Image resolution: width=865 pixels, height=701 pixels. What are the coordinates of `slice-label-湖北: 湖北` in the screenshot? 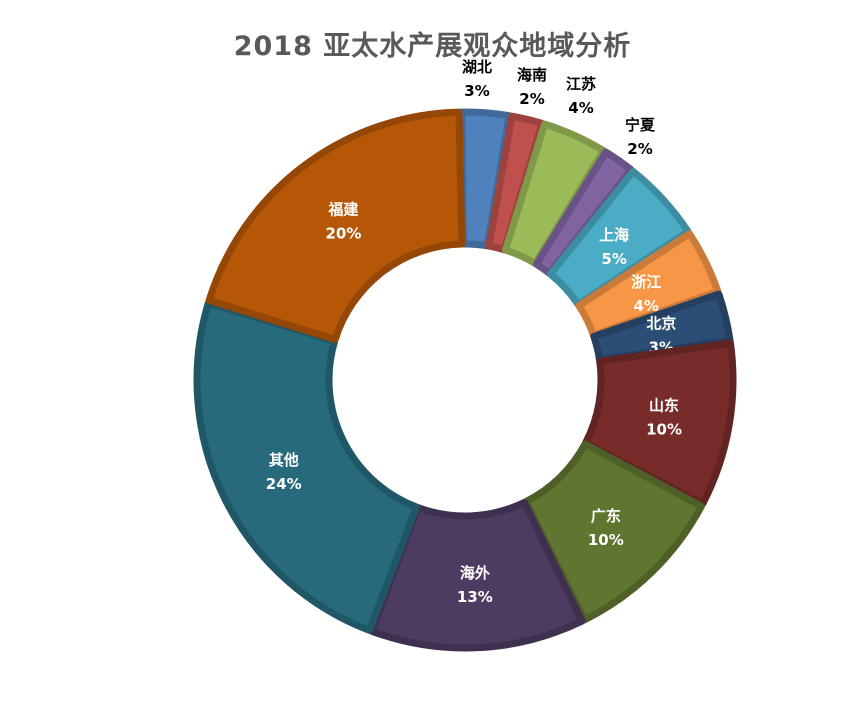 It's located at (477, 67).